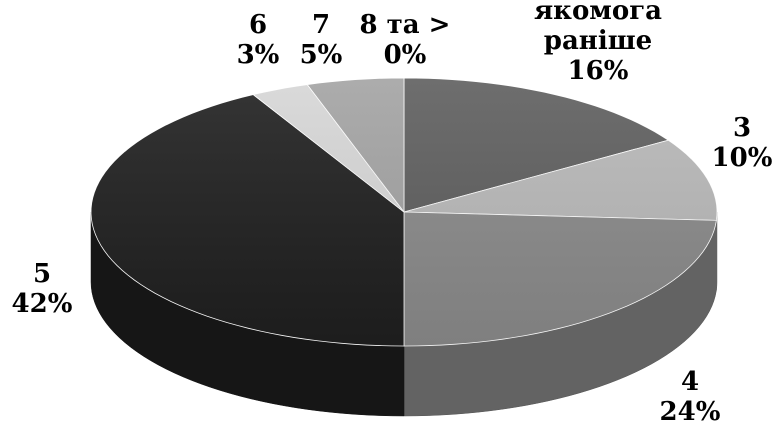 This screenshot has height=439, width=775. I want to click on pie-label-4-line-2: 42%, so click(42, 304).